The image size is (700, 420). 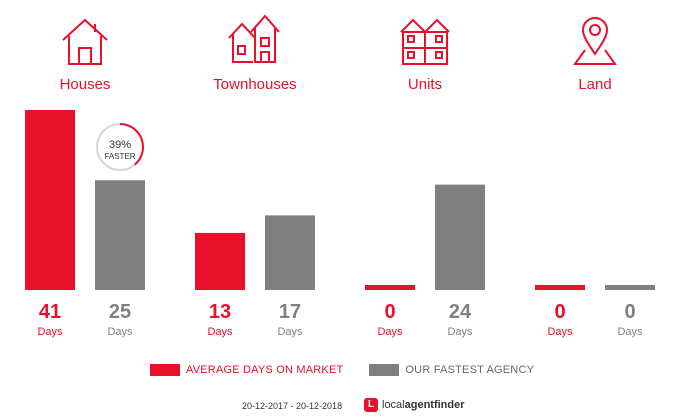 I want to click on brand-text: localagentfinder, so click(x=423, y=405).